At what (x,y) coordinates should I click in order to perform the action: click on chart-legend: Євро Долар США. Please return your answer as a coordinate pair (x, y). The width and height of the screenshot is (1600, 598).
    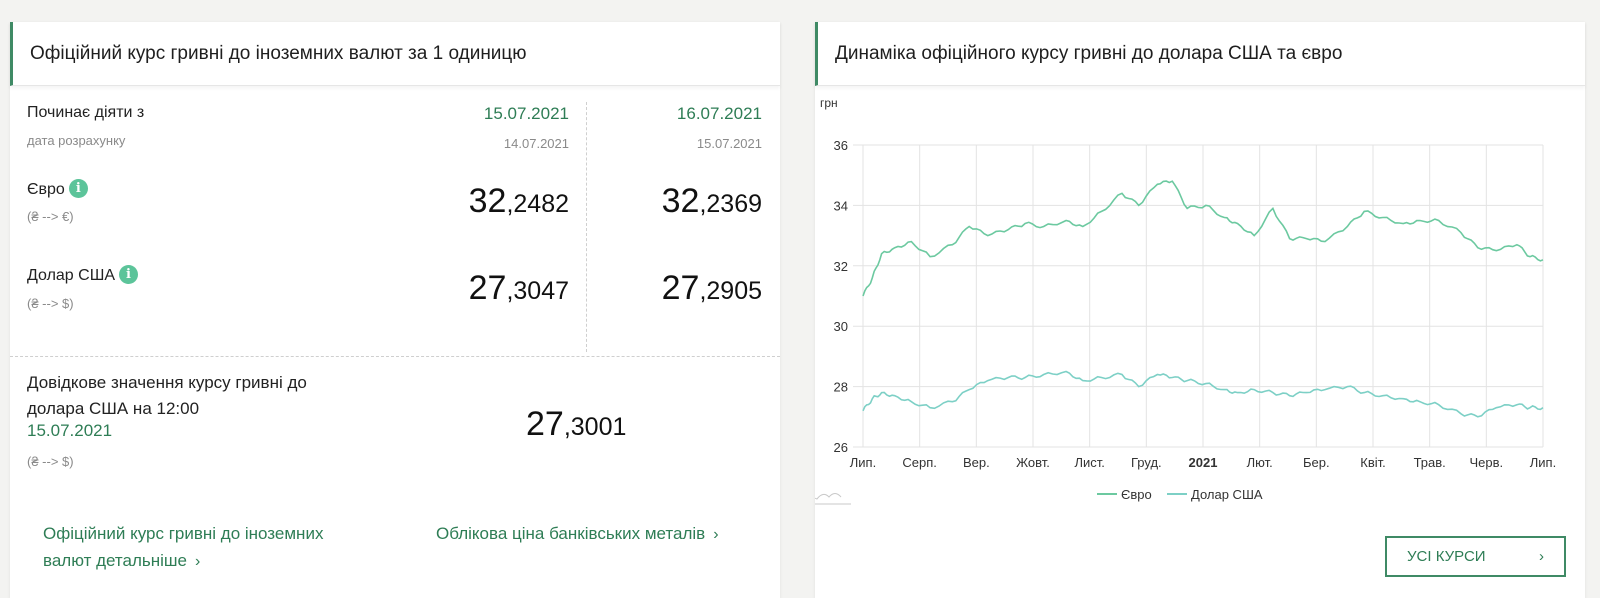
    Looking at the image, I should click on (1180, 494).